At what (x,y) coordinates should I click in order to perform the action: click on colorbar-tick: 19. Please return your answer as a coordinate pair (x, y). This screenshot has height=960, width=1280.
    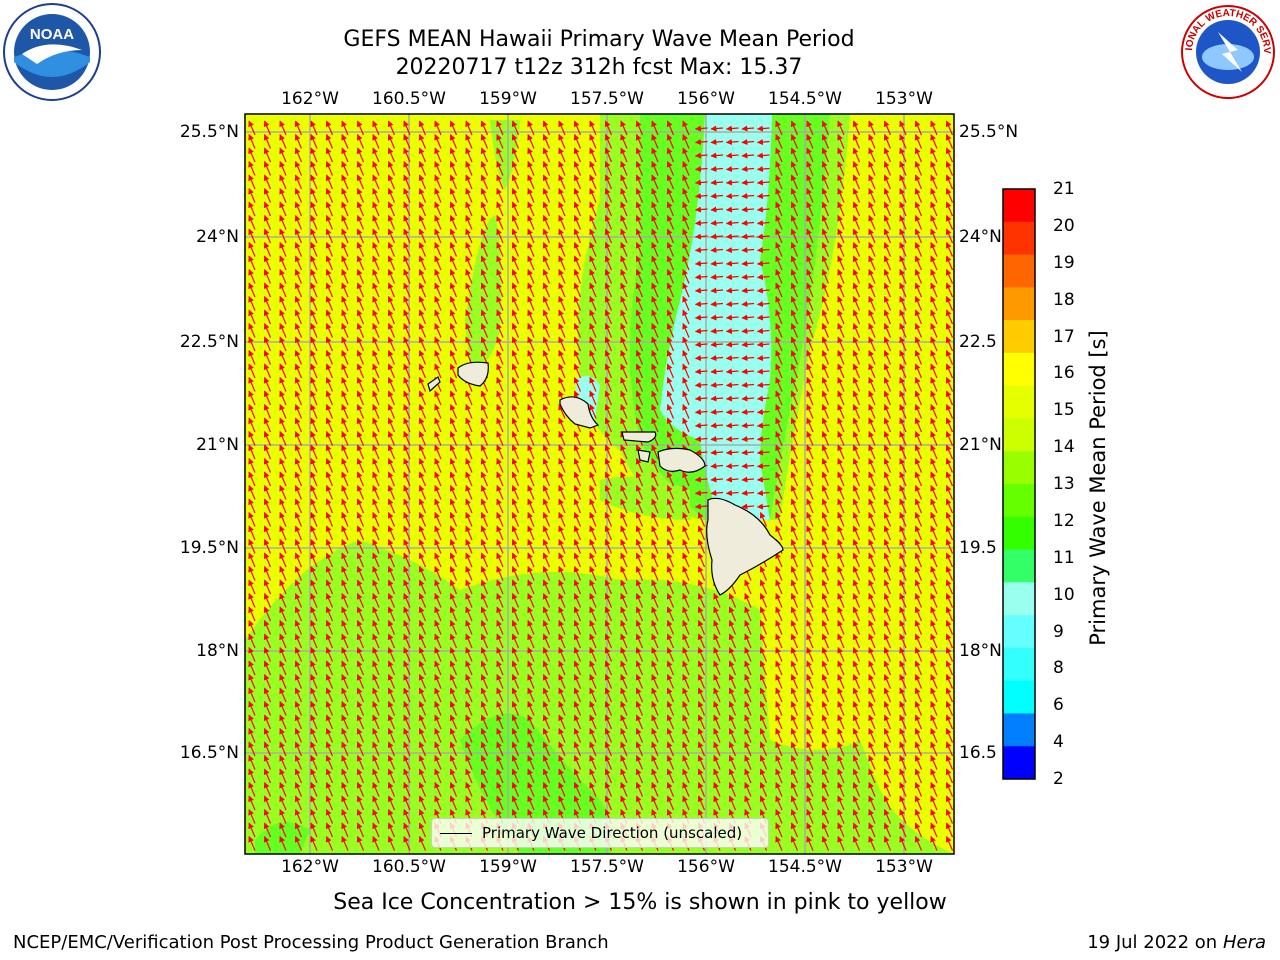
    Looking at the image, I should click on (1064, 262).